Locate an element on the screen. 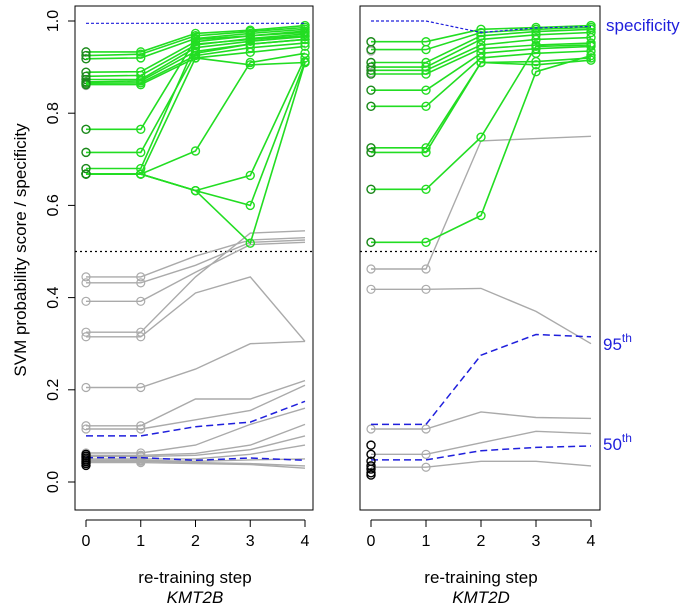  y-tick-label: 0.6 is located at coordinates (53, 205).